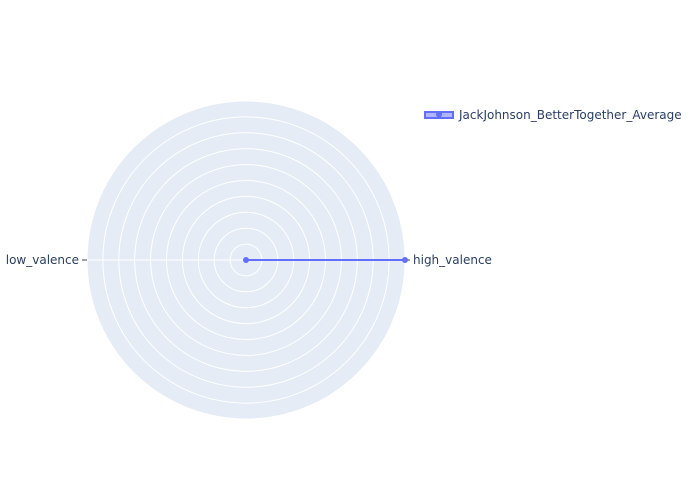  I want to click on legend-marker, so click(439, 114).